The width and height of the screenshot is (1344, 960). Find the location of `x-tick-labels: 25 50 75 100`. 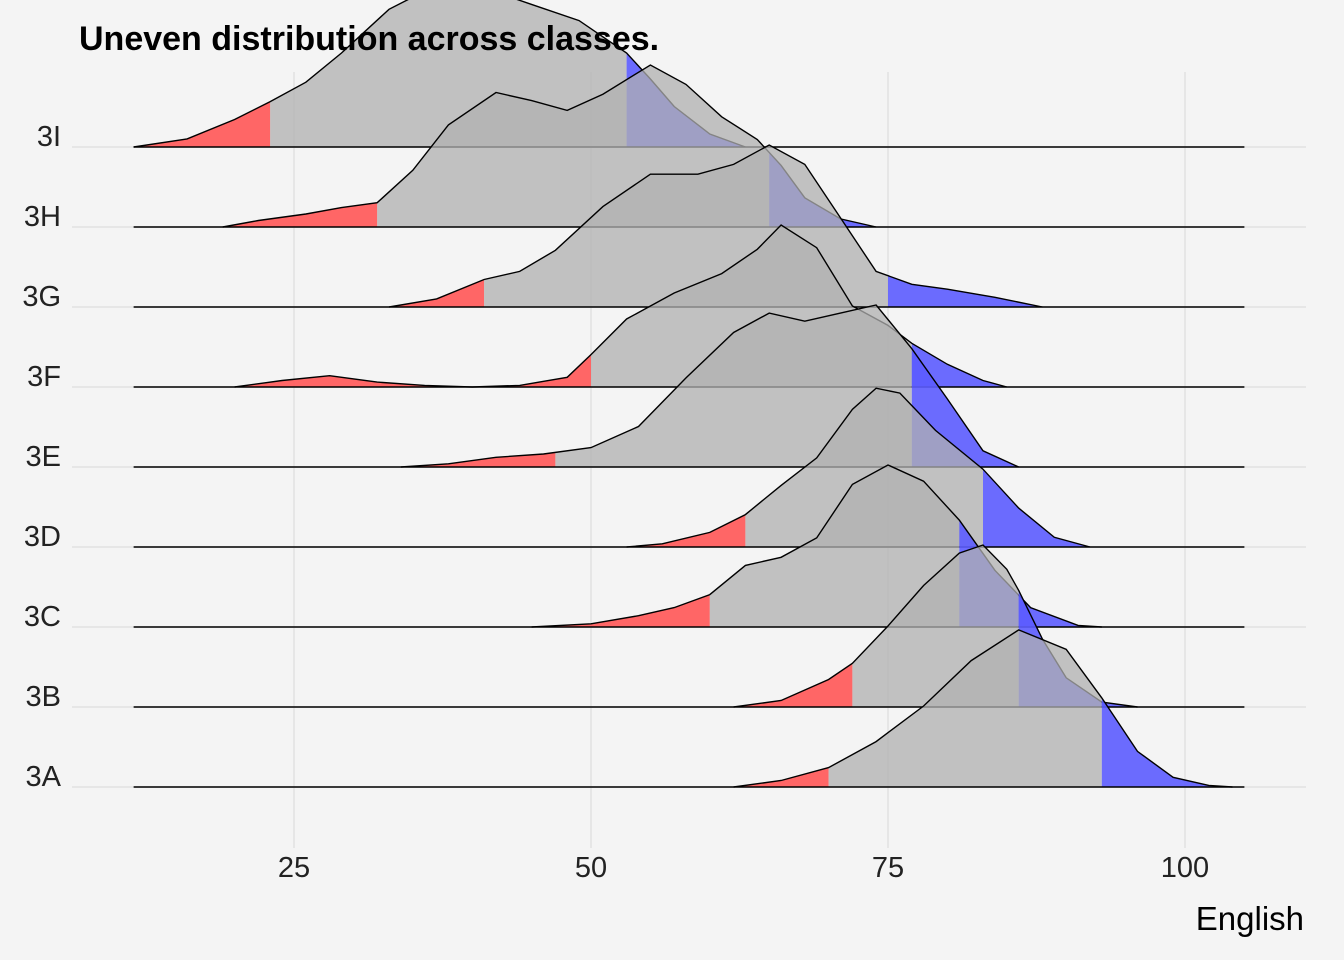

x-tick-labels: 25 50 75 100 is located at coordinates (743, 868).